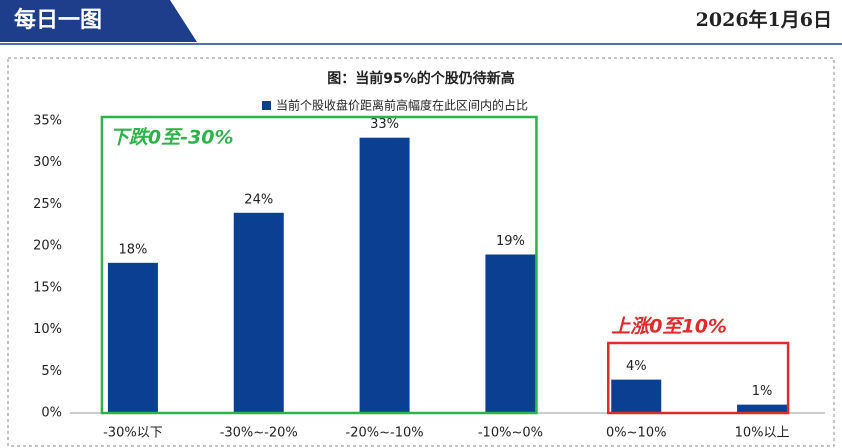  Describe the element at coordinates (402, 105) in the screenshot. I see `legend-label: 当前个股收盘价距离前高幅度在此区间内的占比` at that location.